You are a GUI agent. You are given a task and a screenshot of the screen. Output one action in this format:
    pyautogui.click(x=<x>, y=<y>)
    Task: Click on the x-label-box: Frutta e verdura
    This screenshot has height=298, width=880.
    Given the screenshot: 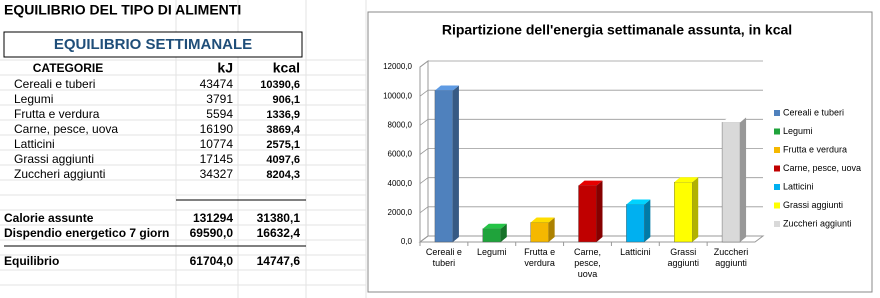 What is the action you would take?
    pyautogui.click(x=540, y=257)
    